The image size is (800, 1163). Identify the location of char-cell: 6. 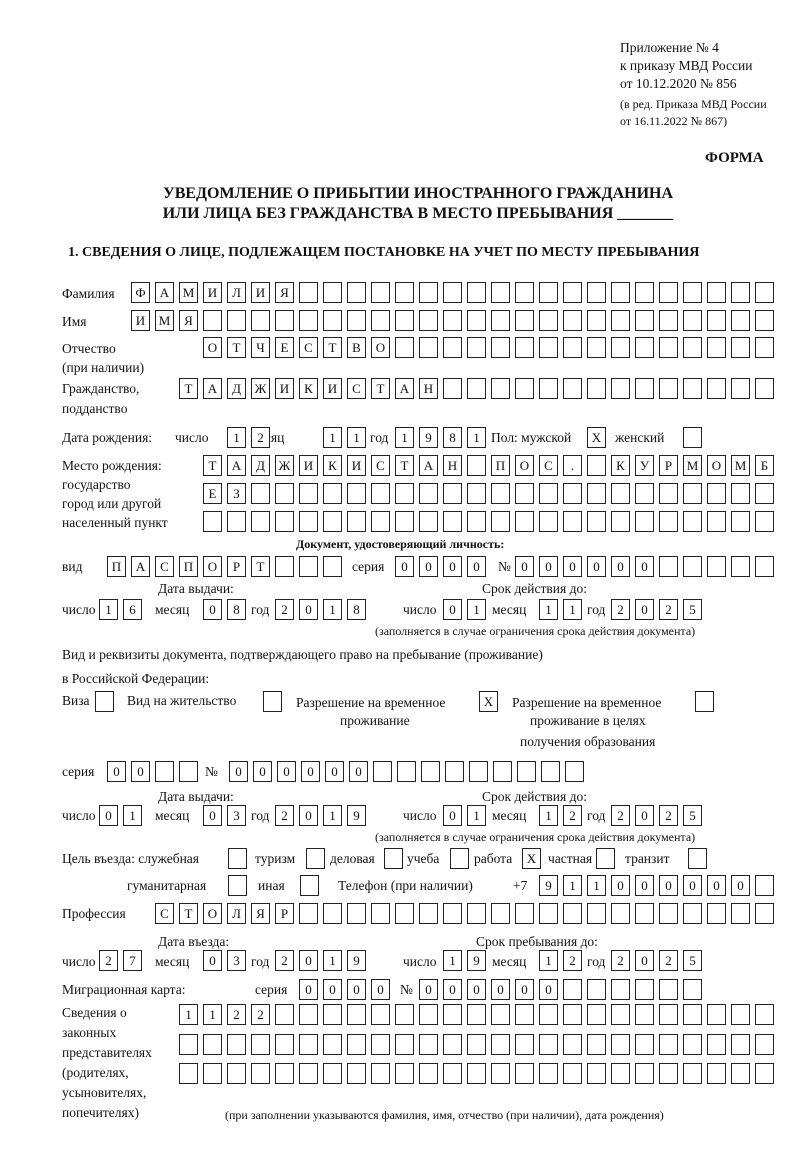
(132, 609).